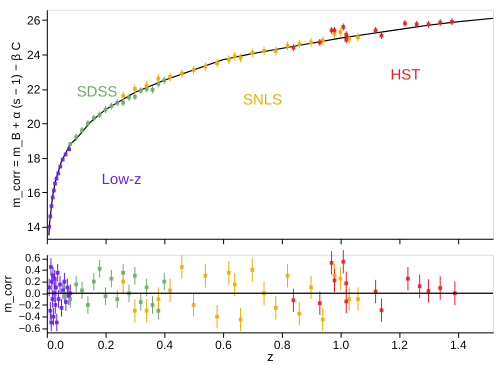  Describe the element at coordinates (282, 345) in the screenshot. I see `x-tick-label: 0.8` at that location.